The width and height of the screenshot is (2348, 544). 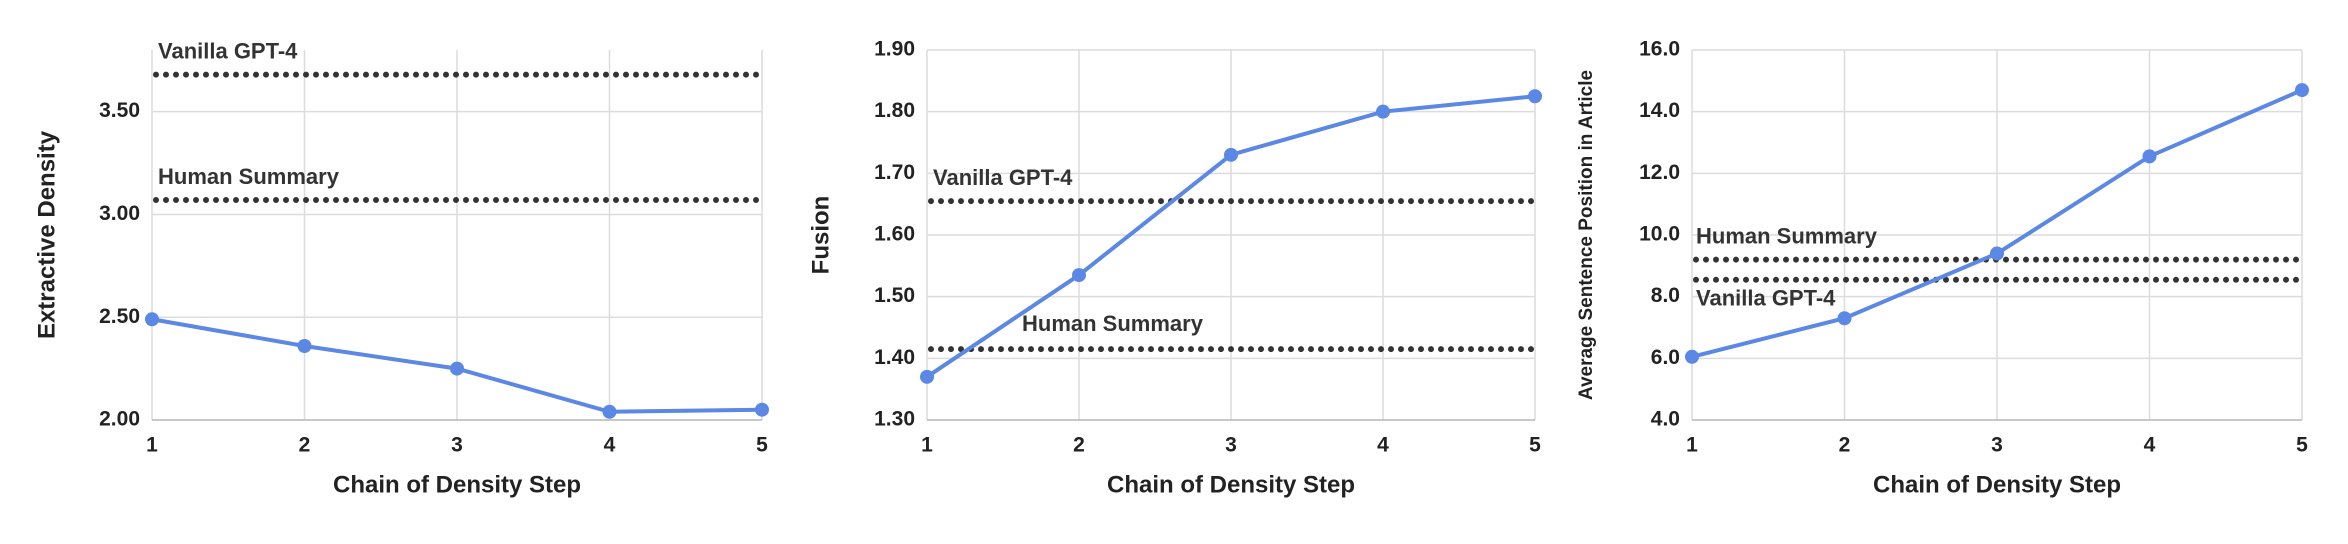 I want to click on y-tick-label: 4.0, so click(x=1665, y=419).